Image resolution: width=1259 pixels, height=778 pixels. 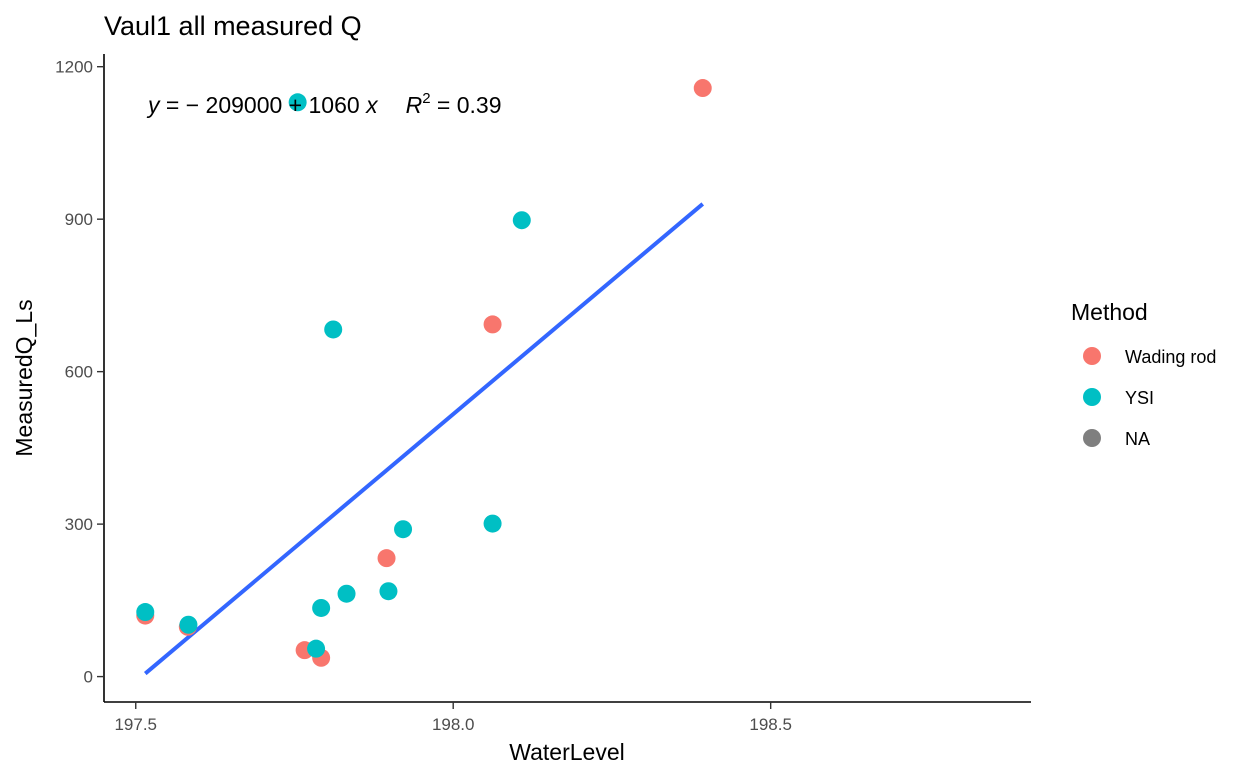 What do you see at coordinates (1143, 374) in the screenshot?
I see `legend: Method Wading rod YSI NA` at bounding box center [1143, 374].